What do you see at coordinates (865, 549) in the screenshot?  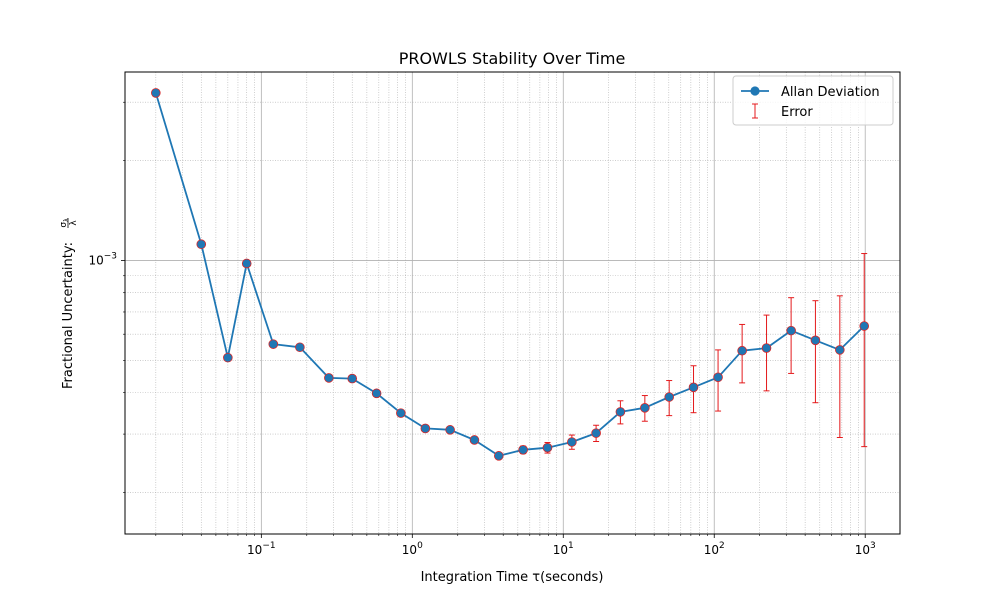 I see `x-tick-label: 10³` at bounding box center [865, 549].